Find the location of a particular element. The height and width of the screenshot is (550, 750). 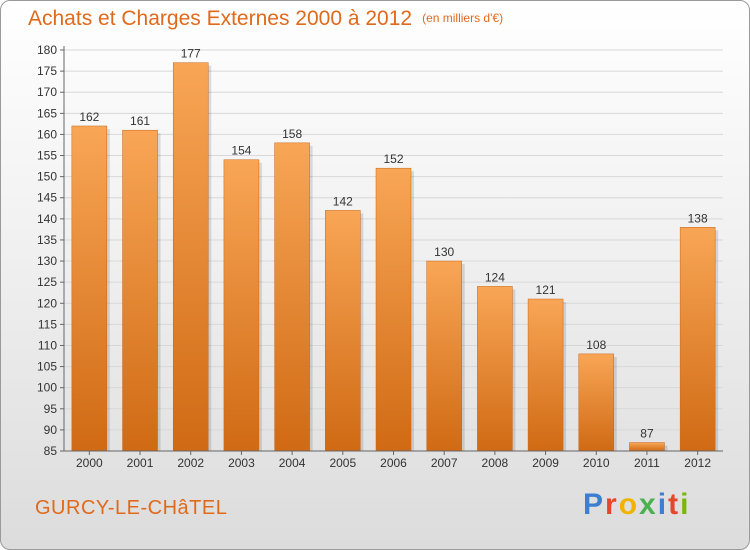

y-tick-label: 135 is located at coordinates (47, 240).